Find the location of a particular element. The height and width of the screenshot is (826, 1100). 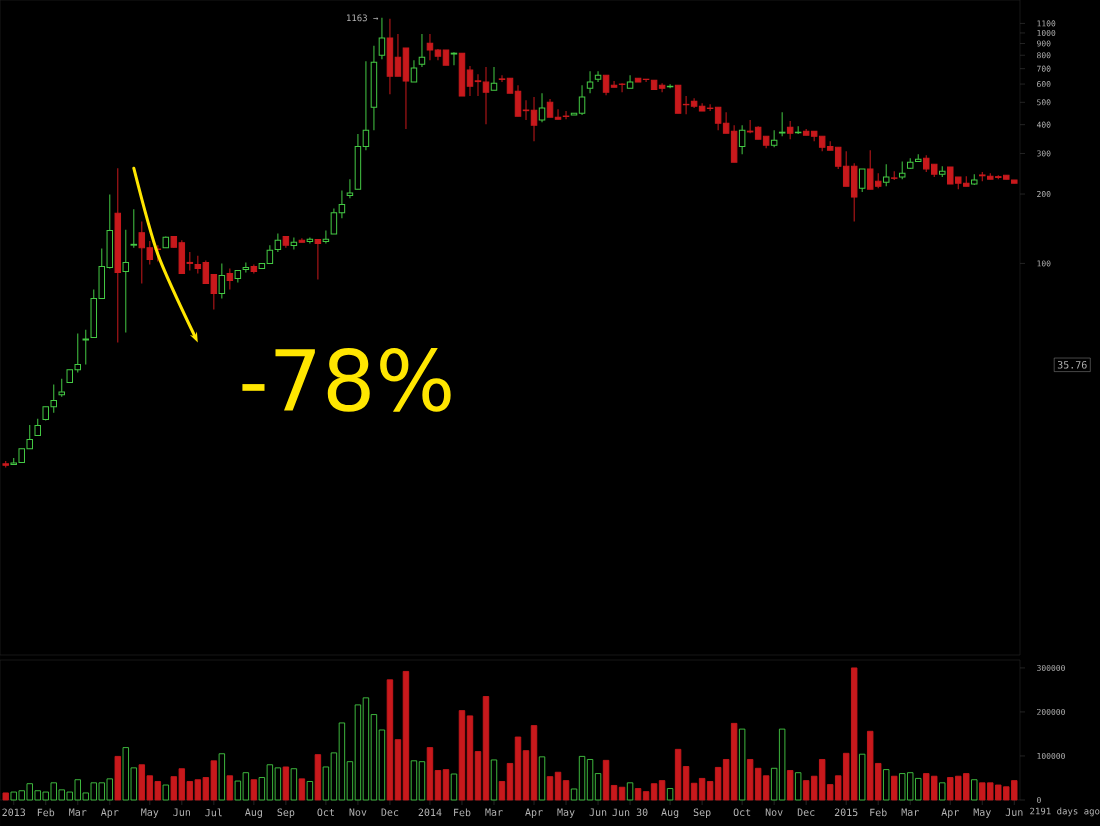

x-tick-label: Aug is located at coordinates (670, 813).